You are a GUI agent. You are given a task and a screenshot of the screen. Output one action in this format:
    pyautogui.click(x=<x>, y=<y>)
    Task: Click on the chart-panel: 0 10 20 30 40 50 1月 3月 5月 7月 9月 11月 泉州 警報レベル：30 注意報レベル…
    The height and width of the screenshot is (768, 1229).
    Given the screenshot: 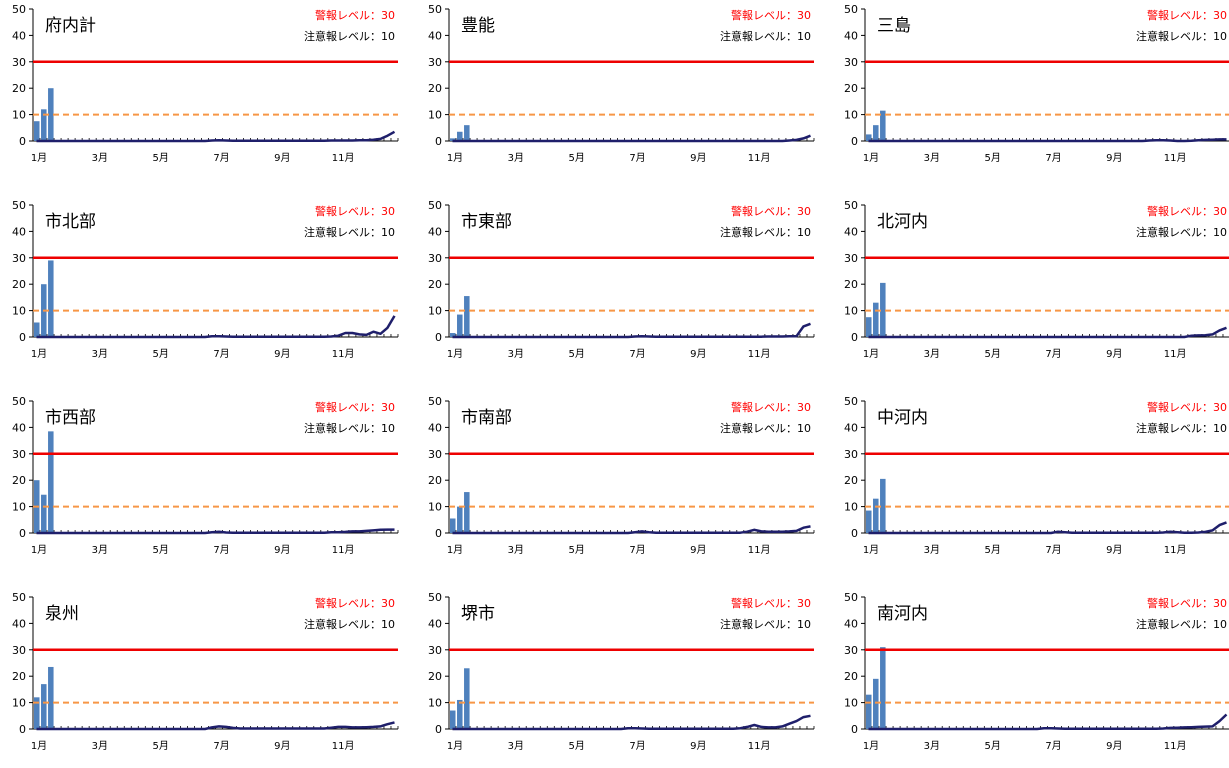 What is the action you would take?
    pyautogui.click(x=200, y=678)
    